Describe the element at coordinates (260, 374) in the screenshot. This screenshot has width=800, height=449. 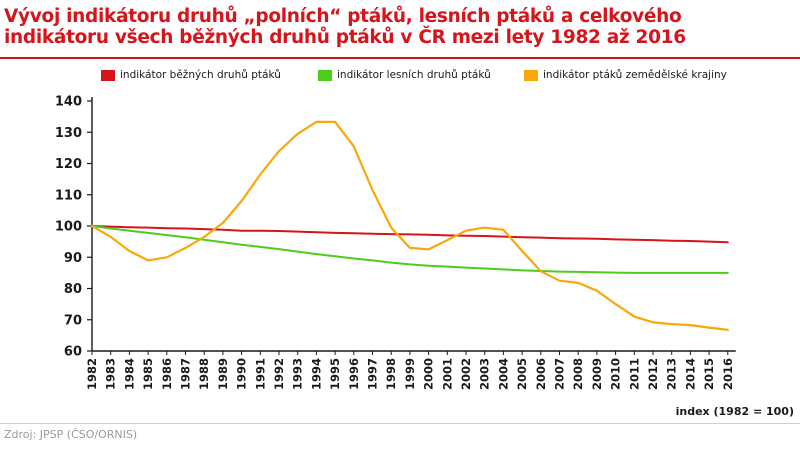
I see `x-tick-label-1991: 1991` at that location.